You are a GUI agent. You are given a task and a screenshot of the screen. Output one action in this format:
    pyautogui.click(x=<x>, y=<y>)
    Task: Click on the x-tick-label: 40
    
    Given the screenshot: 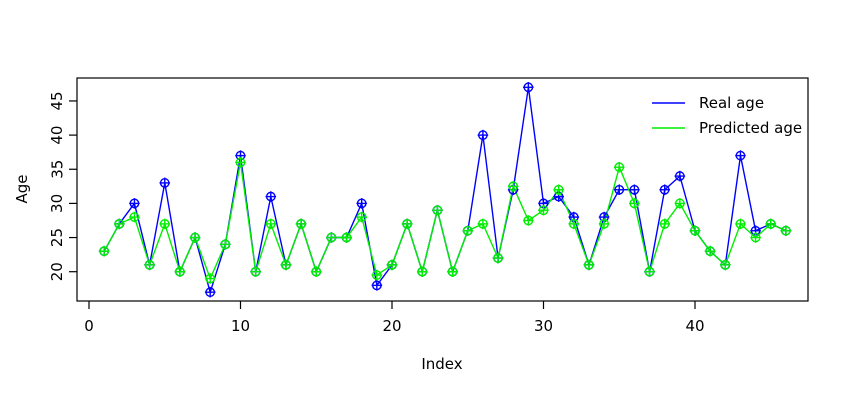 What is the action you would take?
    pyautogui.click(x=694, y=326)
    